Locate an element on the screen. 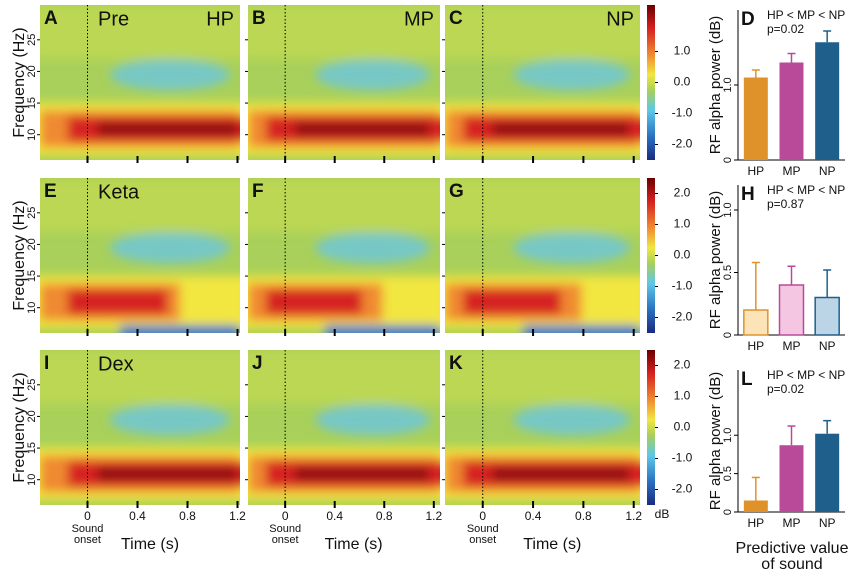 The height and width of the screenshot is (575, 862). corner-label: NP is located at coordinates (620, 19).